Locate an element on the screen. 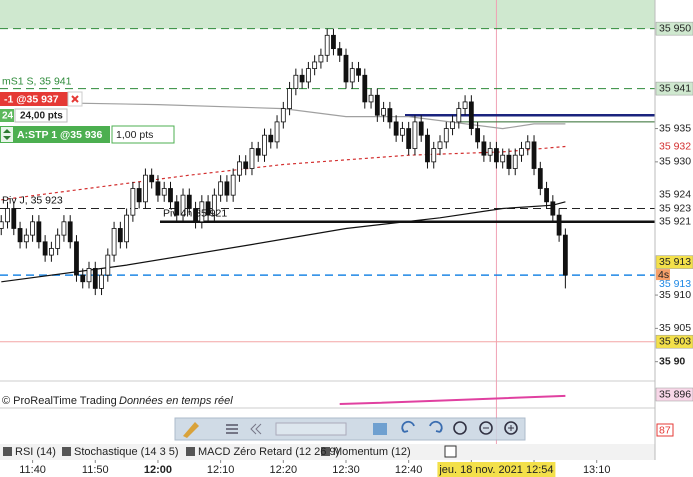 The width and height of the screenshot is (693, 477). zoom-in is located at coordinates (511, 428).